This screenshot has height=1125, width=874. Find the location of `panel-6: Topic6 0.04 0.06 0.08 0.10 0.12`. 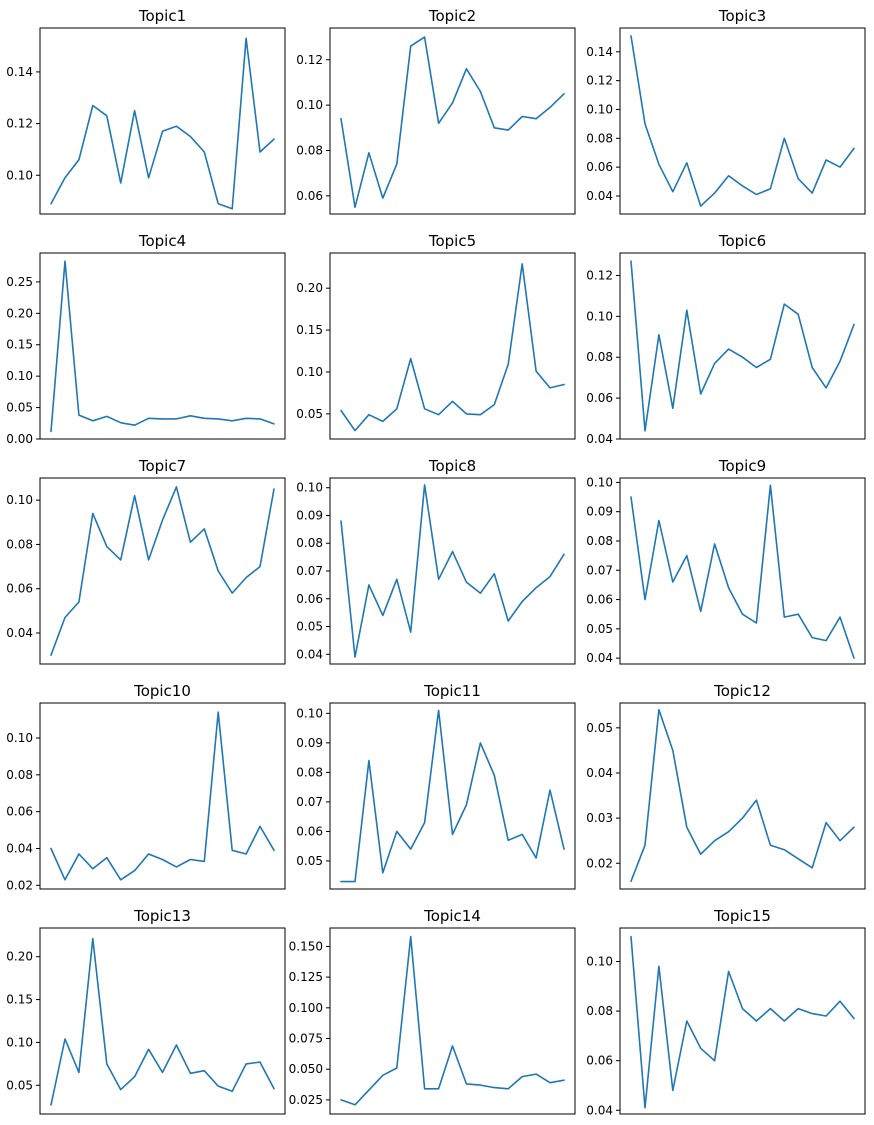

panel-6: Topic6 0.04 0.06 0.08 0.10 0.12 is located at coordinates (726, 339).